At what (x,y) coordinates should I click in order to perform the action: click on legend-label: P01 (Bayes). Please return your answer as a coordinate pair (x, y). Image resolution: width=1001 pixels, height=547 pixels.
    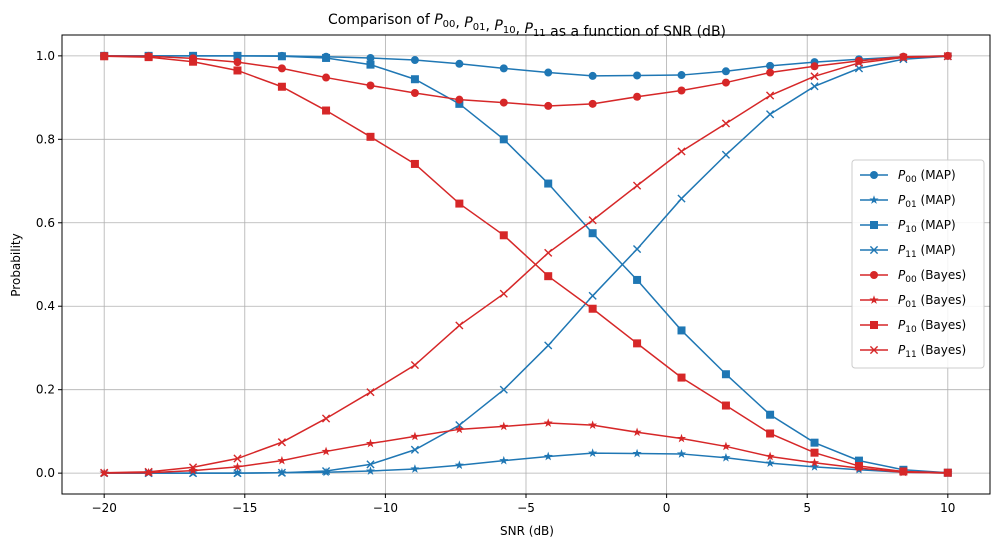
    Looking at the image, I should click on (932, 301).